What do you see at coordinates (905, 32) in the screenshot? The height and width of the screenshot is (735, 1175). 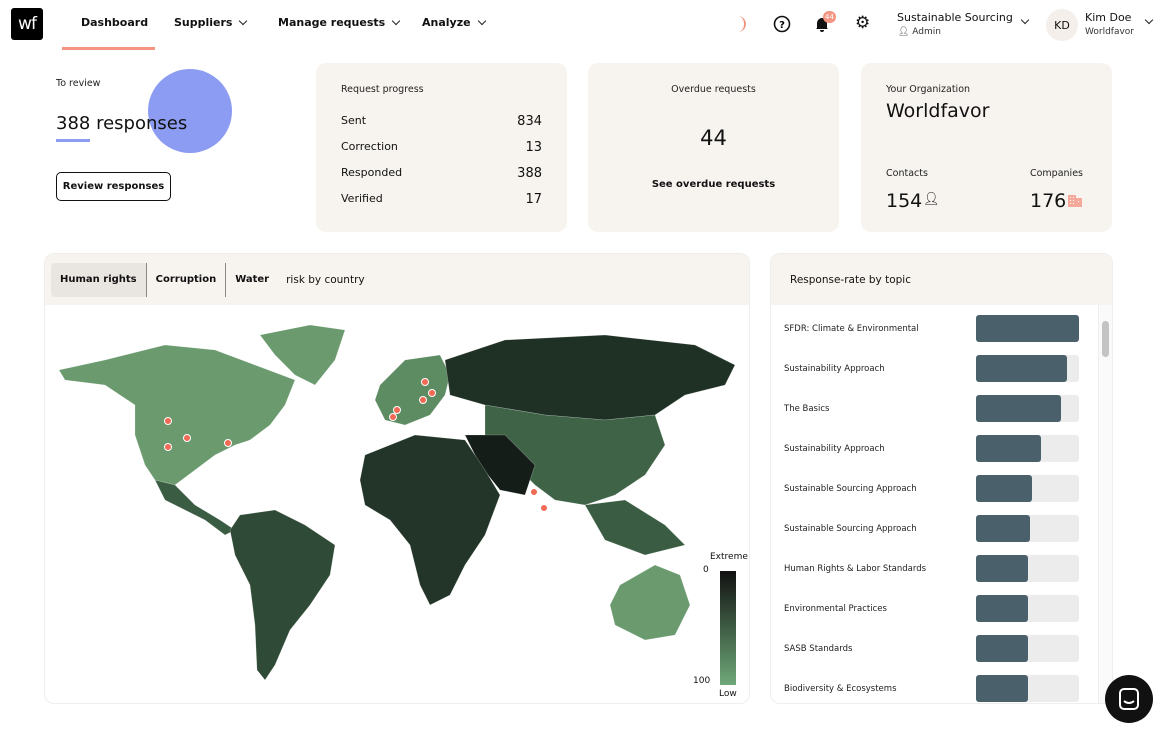 I see `user-icon: 👤︎` at bounding box center [905, 32].